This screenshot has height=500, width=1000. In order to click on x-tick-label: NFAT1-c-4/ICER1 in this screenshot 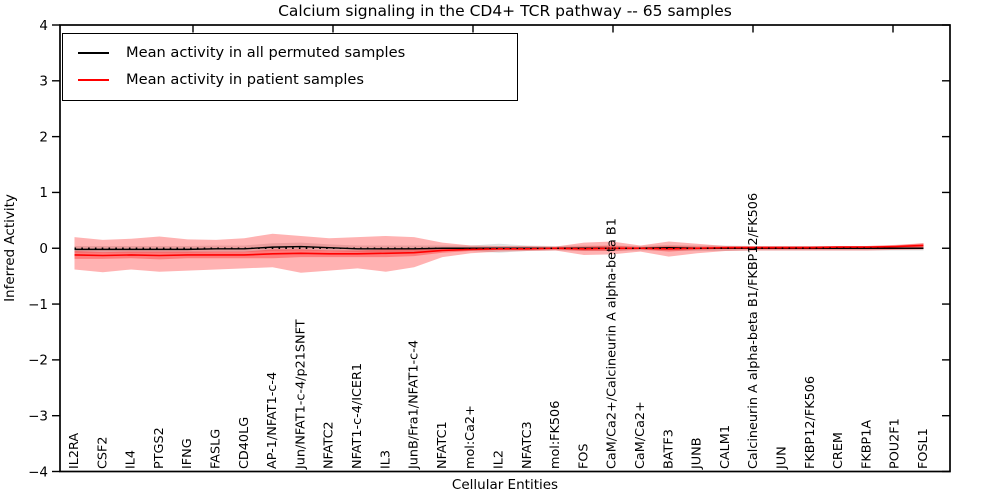, I will do `click(357, 416)`.